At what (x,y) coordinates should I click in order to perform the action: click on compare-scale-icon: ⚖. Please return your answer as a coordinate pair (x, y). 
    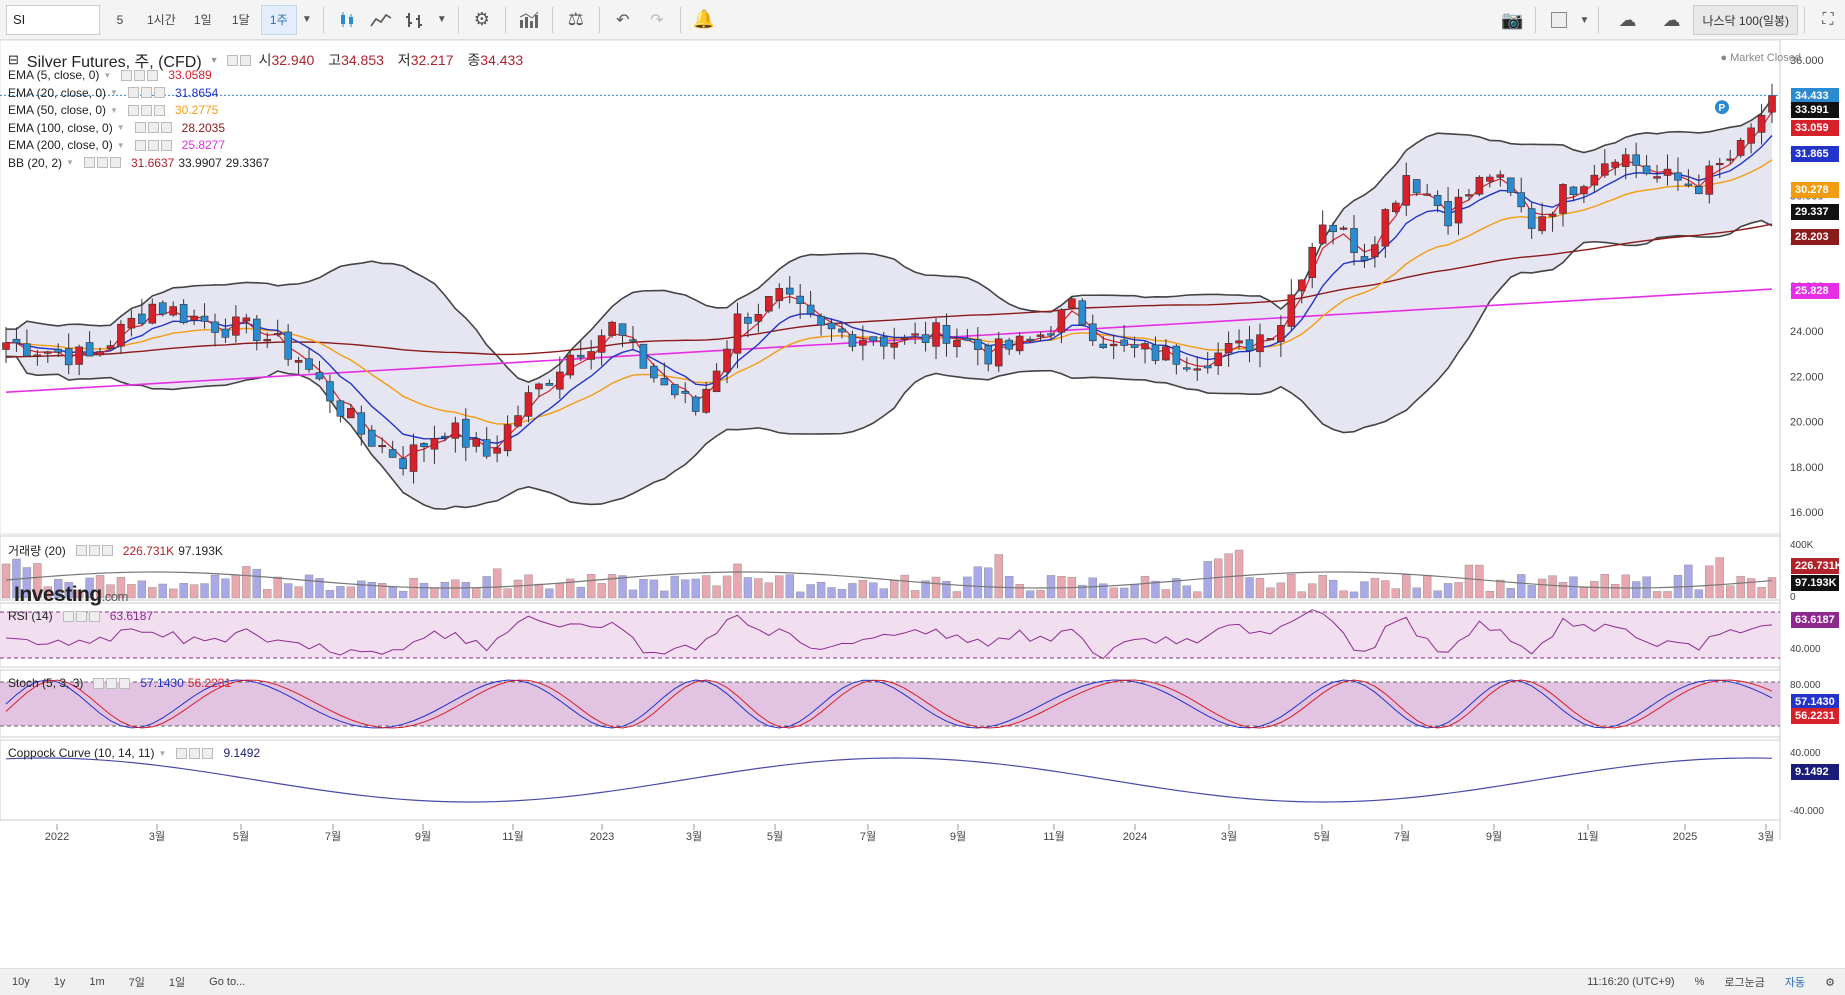
    Looking at the image, I should click on (575, 19).